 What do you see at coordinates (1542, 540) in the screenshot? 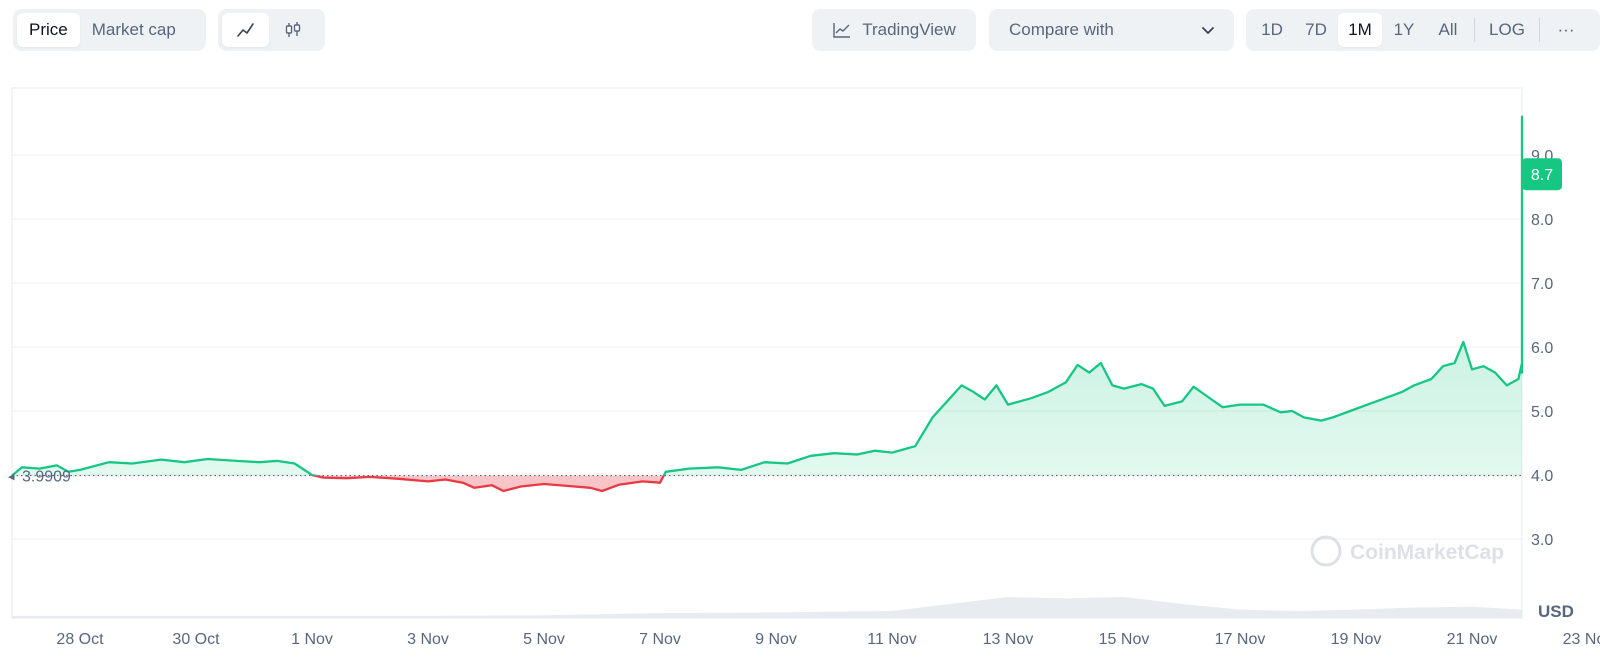
I see `y-tick-label: 3.0` at bounding box center [1542, 540].